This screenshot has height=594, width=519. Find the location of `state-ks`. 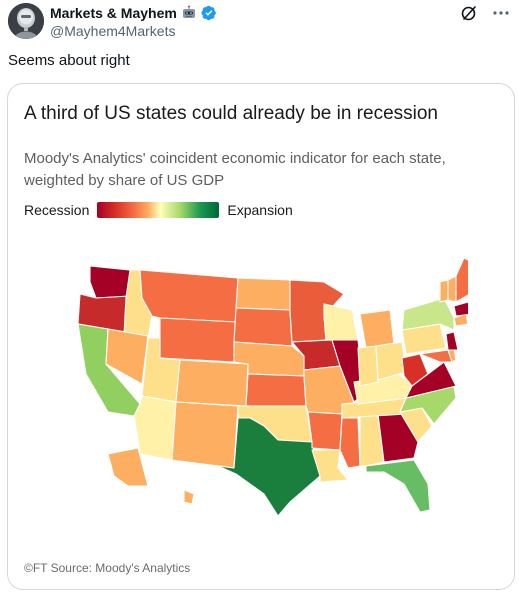

state-ks is located at coordinates (276, 390).